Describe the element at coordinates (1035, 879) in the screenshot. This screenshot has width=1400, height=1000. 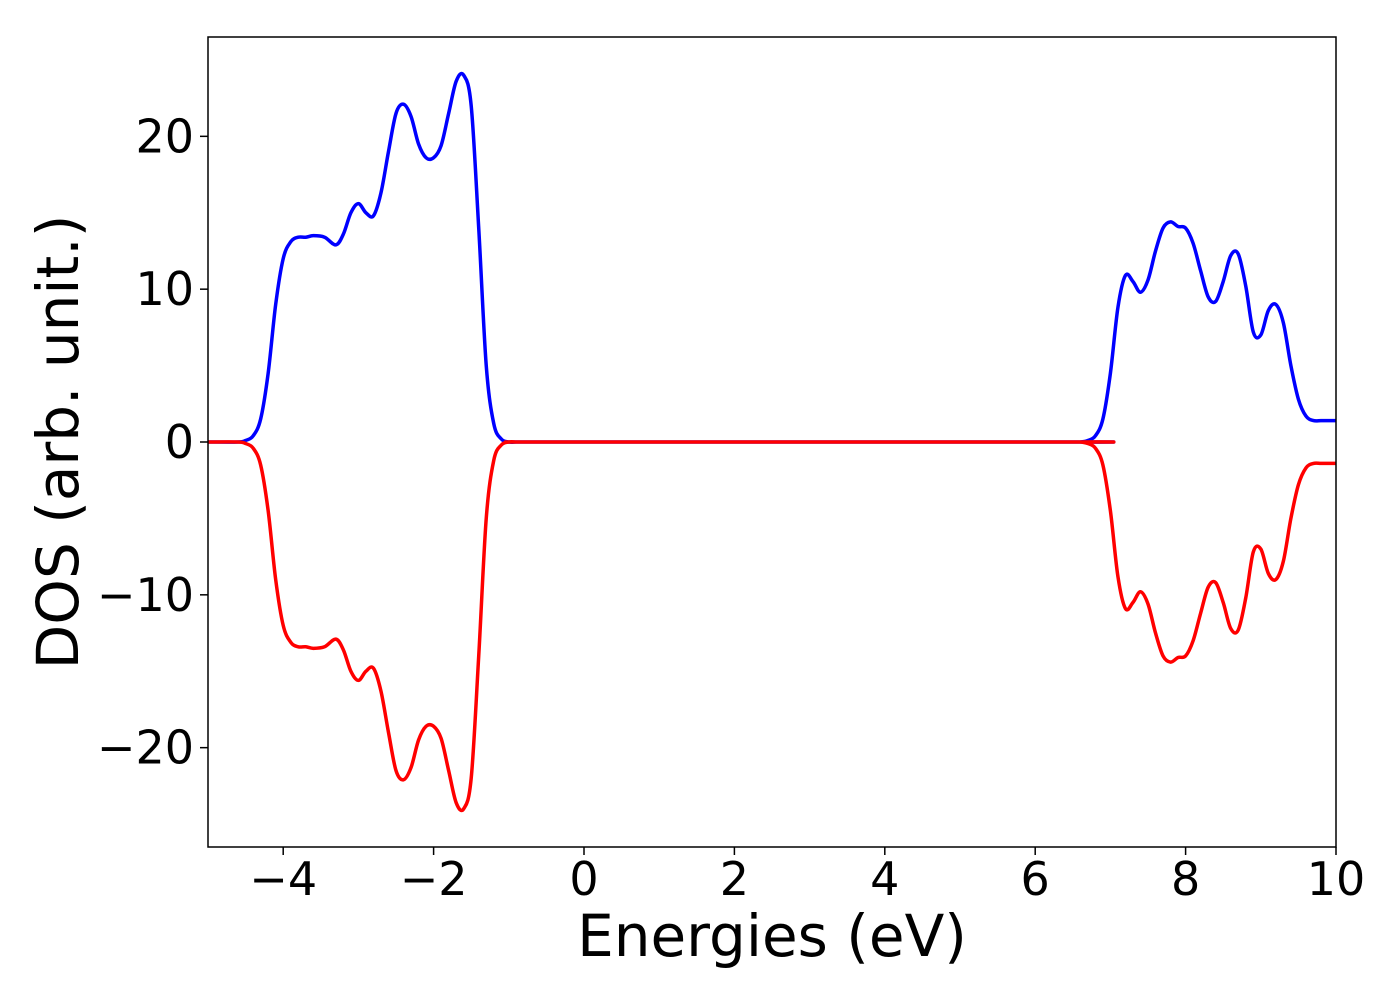
I see `x-tick-label: 6` at that location.